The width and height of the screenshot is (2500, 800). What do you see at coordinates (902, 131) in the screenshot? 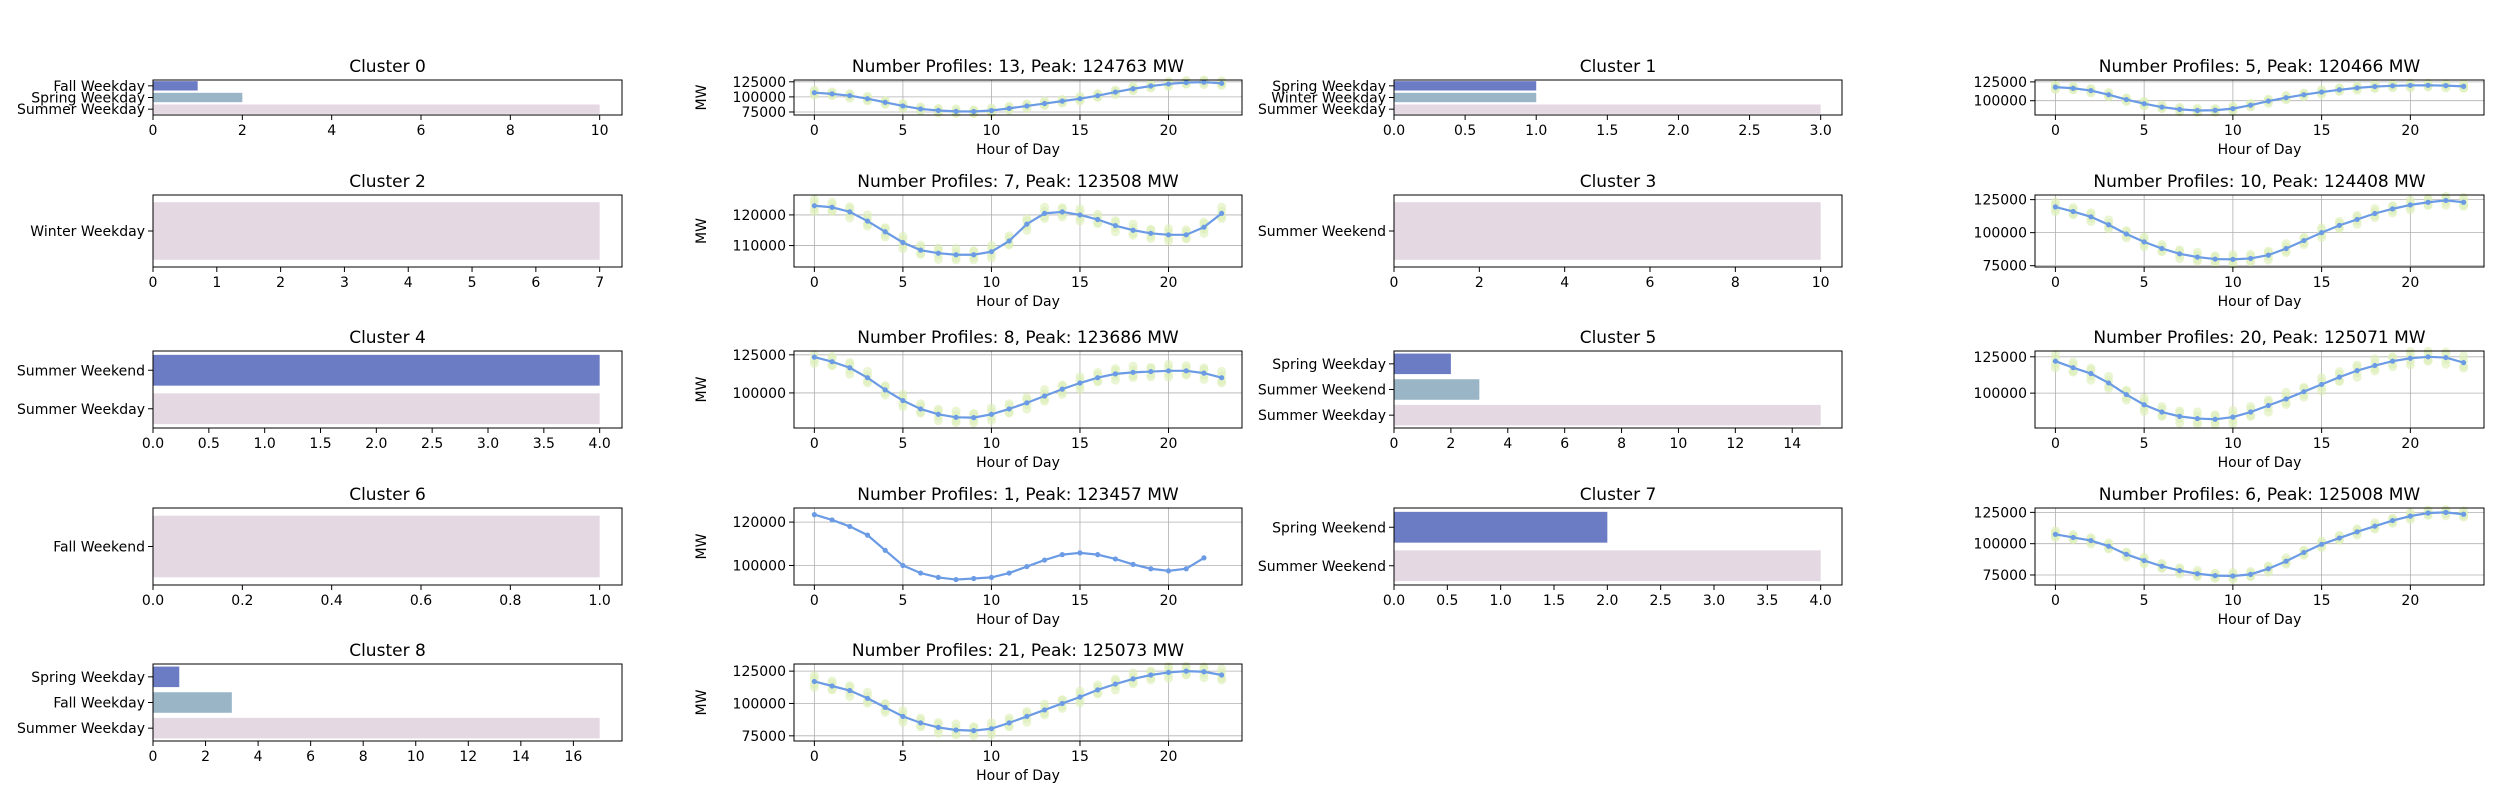
I see `xtick-label: 5` at bounding box center [902, 131].